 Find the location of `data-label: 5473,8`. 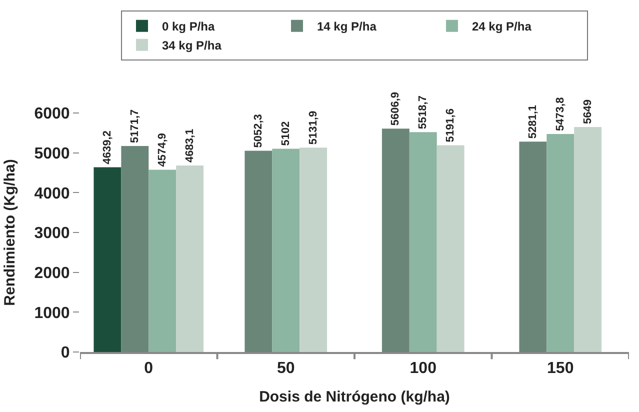

data-label: 5473,8 is located at coordinates (560, 114).